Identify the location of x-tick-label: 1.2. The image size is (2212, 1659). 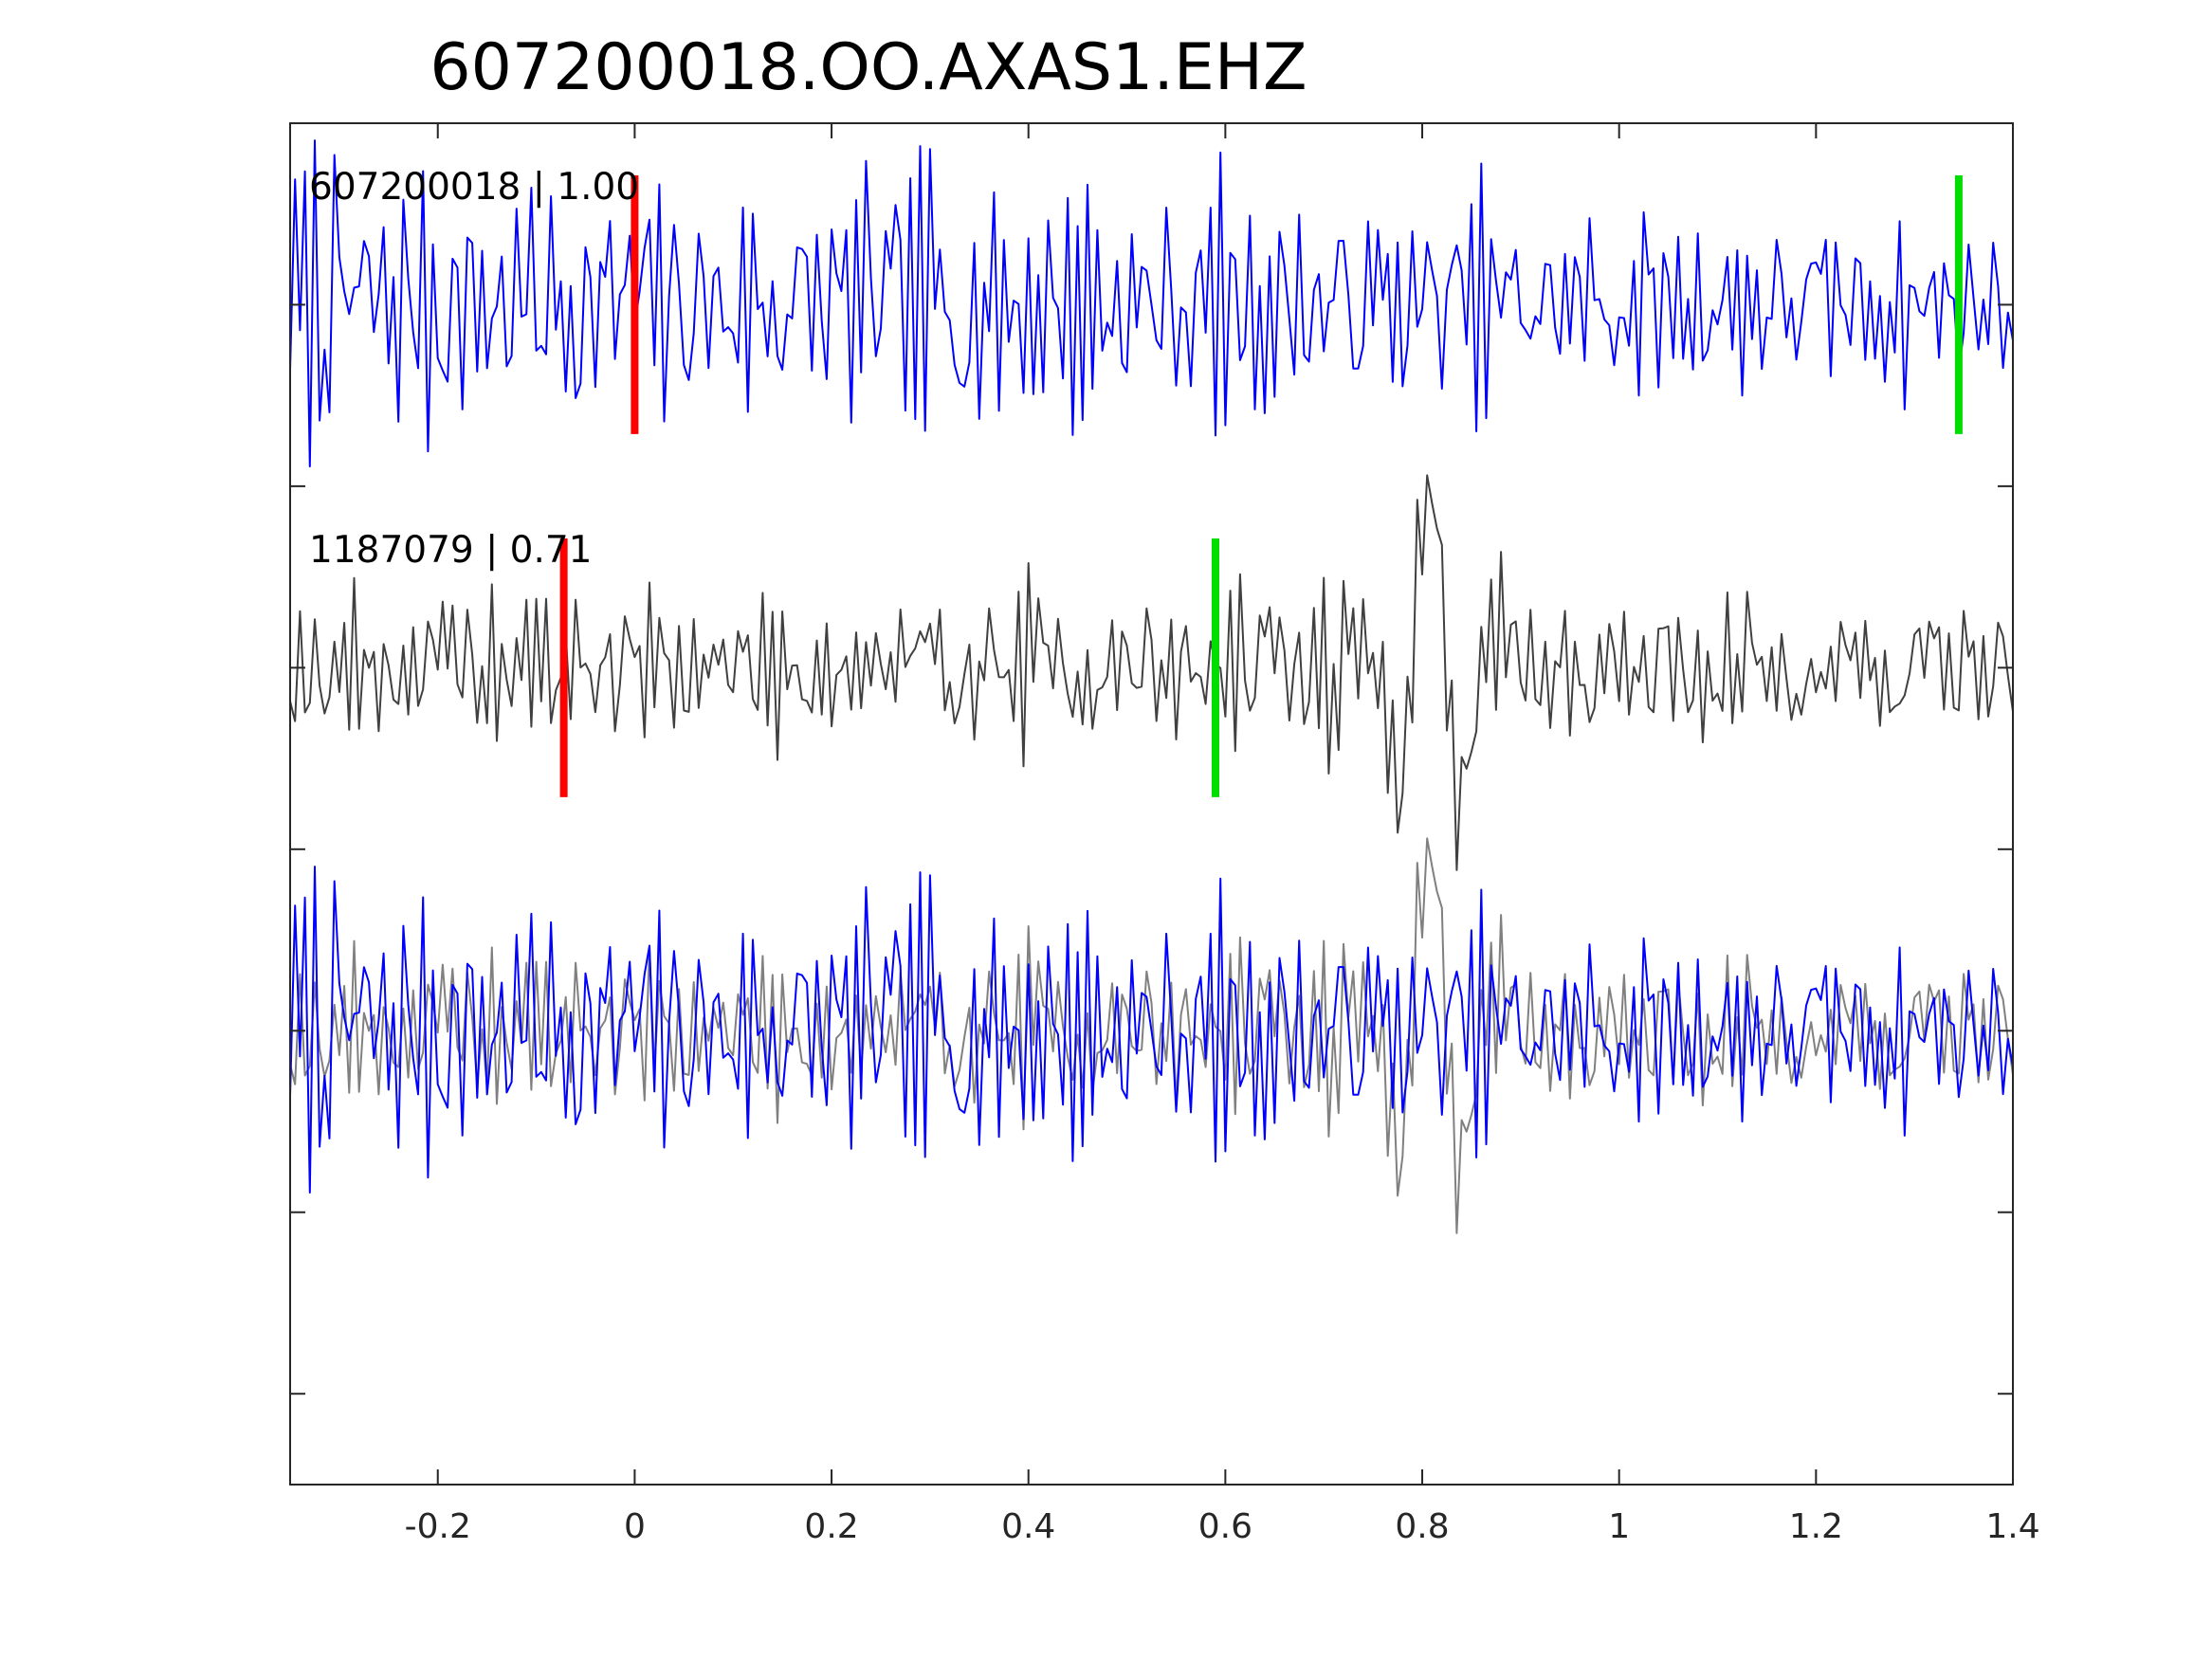
(1816, 1526).